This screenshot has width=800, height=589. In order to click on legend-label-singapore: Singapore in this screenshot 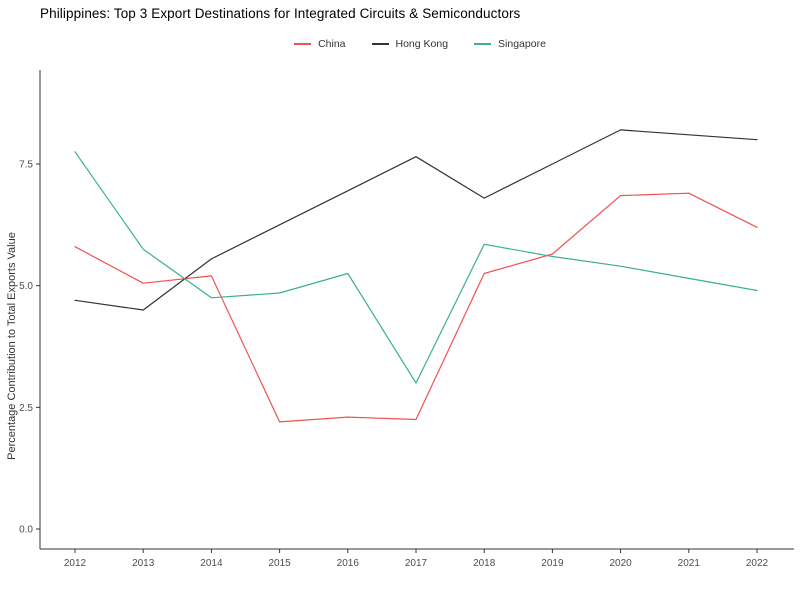, I will do `click(522, 44)`.